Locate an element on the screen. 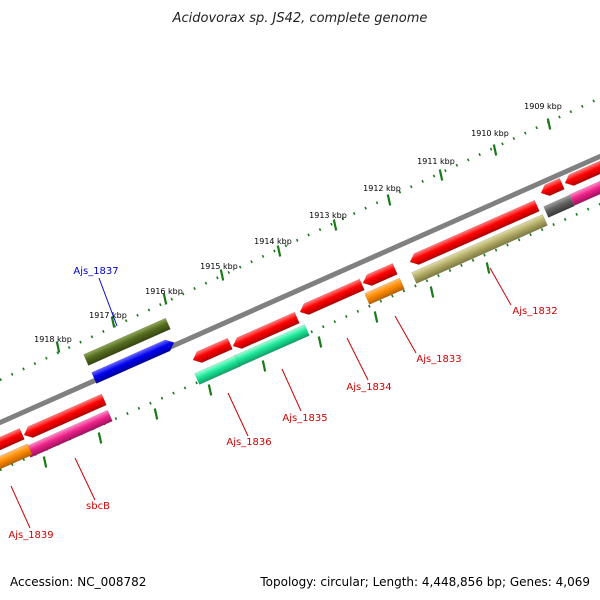 This screenshot has width=600, height=600. gene-ajs-1832-body is located at coordinates (479, 249).